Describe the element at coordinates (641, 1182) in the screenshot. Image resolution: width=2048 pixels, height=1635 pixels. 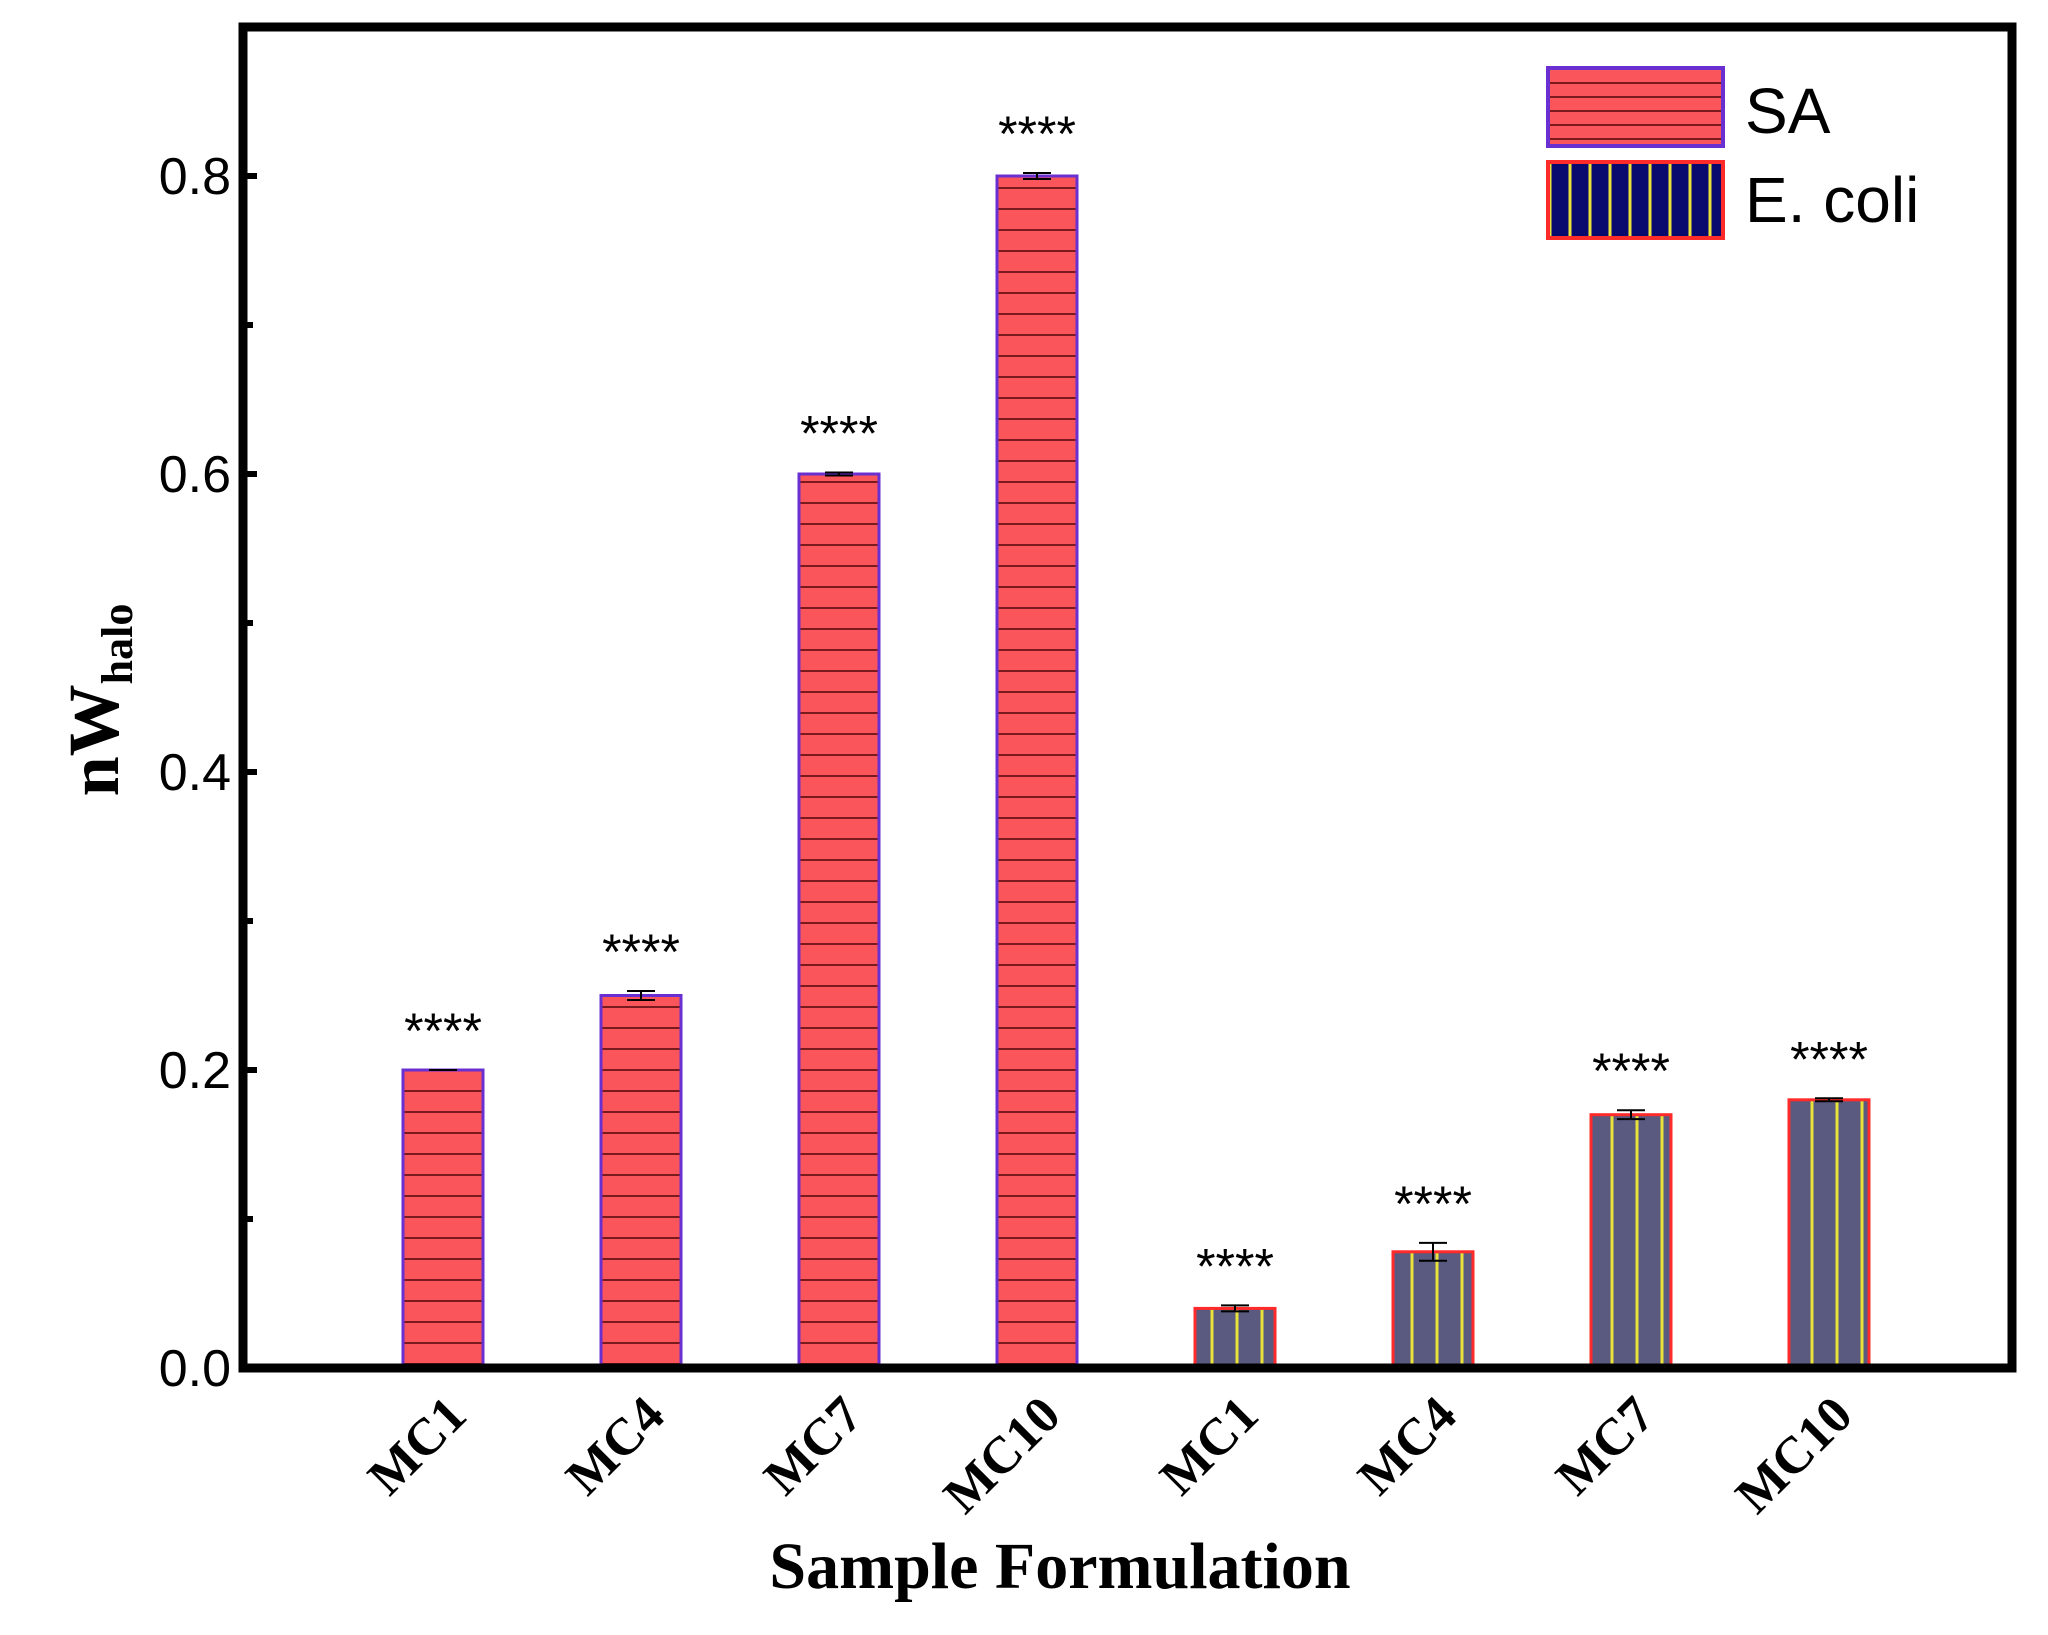
I see `bar-sa-mc4` at that location.